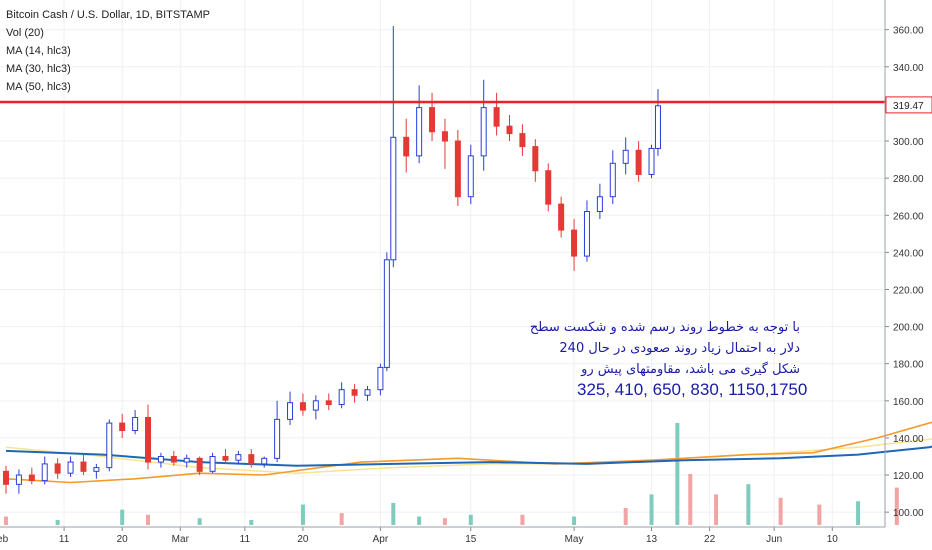 Image resolution: width=932 pixels, height=550 pixels. What do you see at coordinates (908, 31) in the screenshot?
I see `y-tick-label: 360.00` at bounding box center [908, 31].